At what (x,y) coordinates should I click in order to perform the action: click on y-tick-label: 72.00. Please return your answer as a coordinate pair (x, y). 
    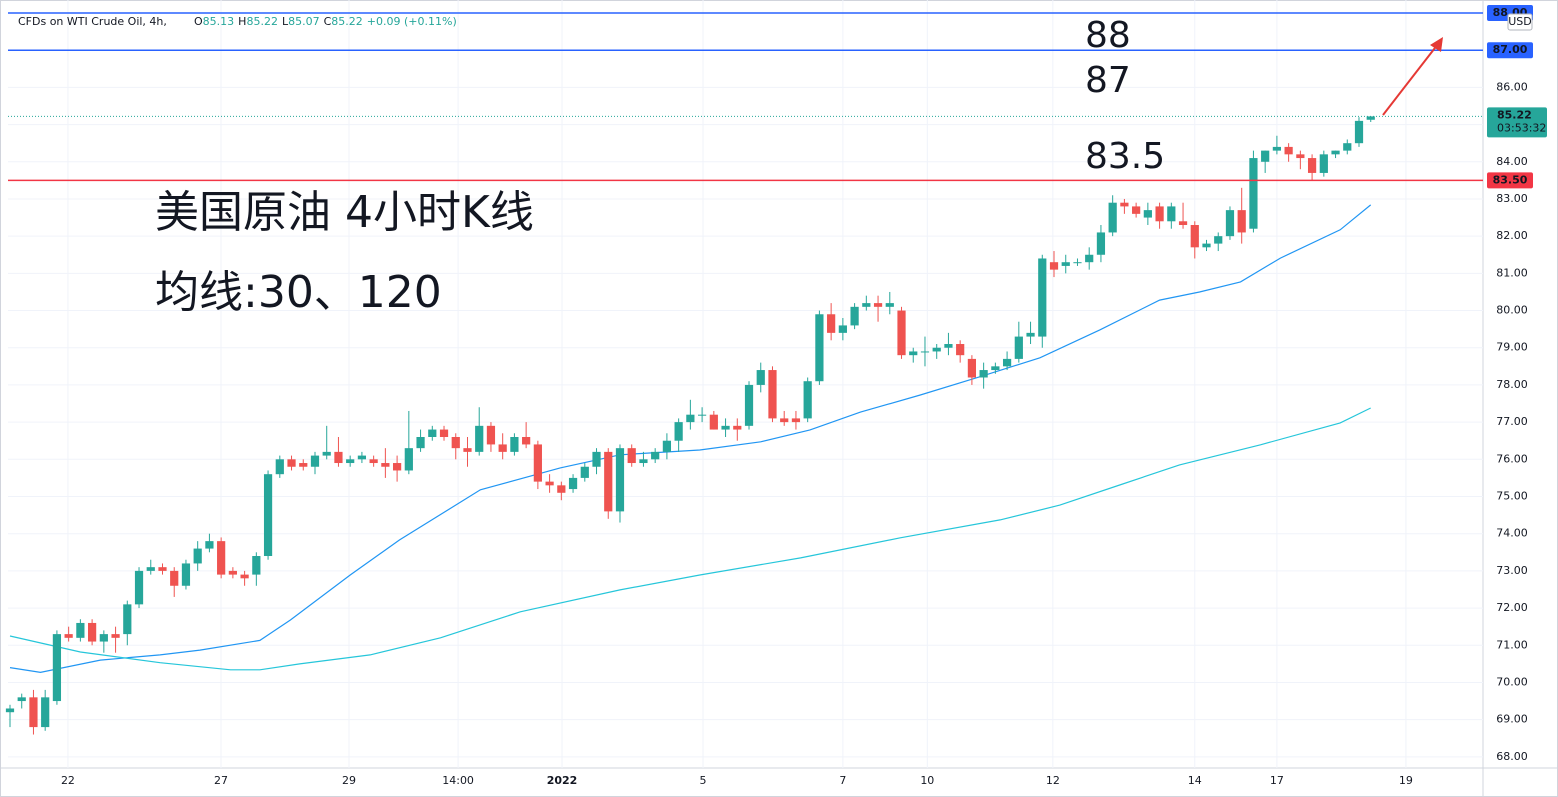
    Looking at the image, I should click on (1512, 607).